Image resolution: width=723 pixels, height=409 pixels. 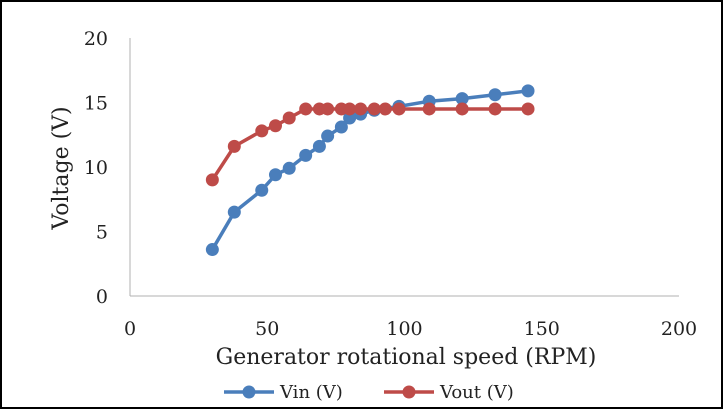 What do you see at coordinates (476, 392) in the screenshot?
I see `legend-label: Vout (V)` at bounding box center [476, 392].